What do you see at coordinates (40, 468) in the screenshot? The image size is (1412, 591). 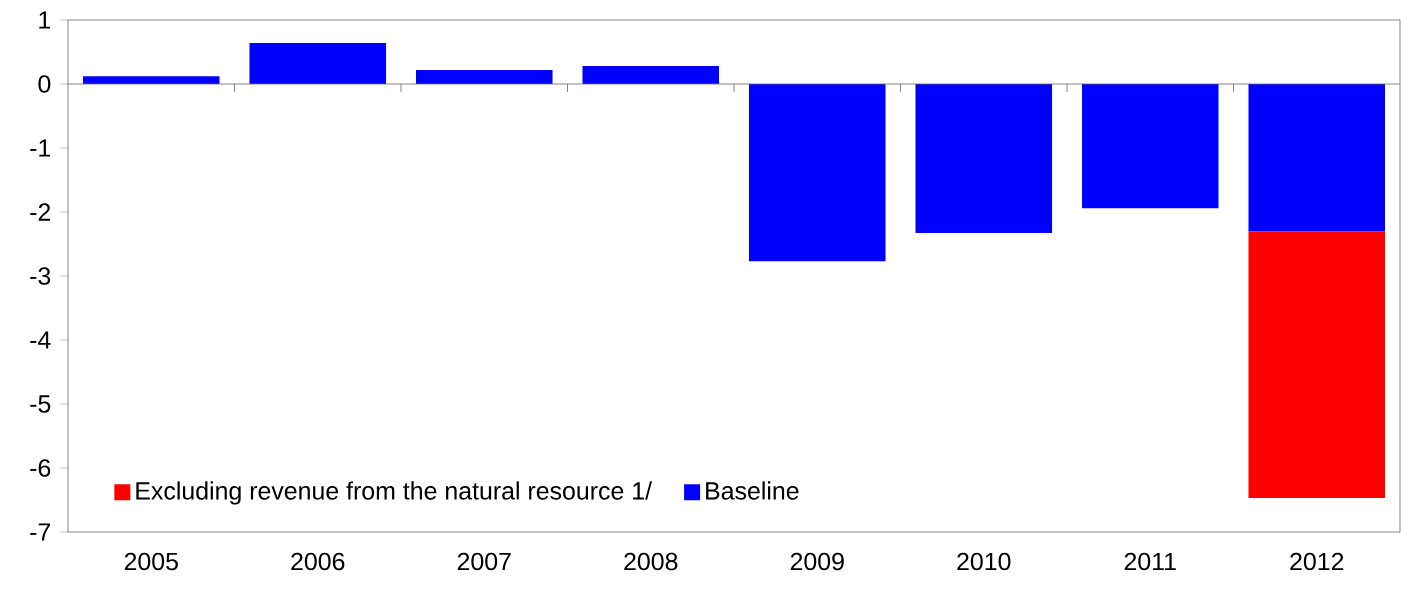 I see `y-tick-label: -6` at bounding box center [40, 468].